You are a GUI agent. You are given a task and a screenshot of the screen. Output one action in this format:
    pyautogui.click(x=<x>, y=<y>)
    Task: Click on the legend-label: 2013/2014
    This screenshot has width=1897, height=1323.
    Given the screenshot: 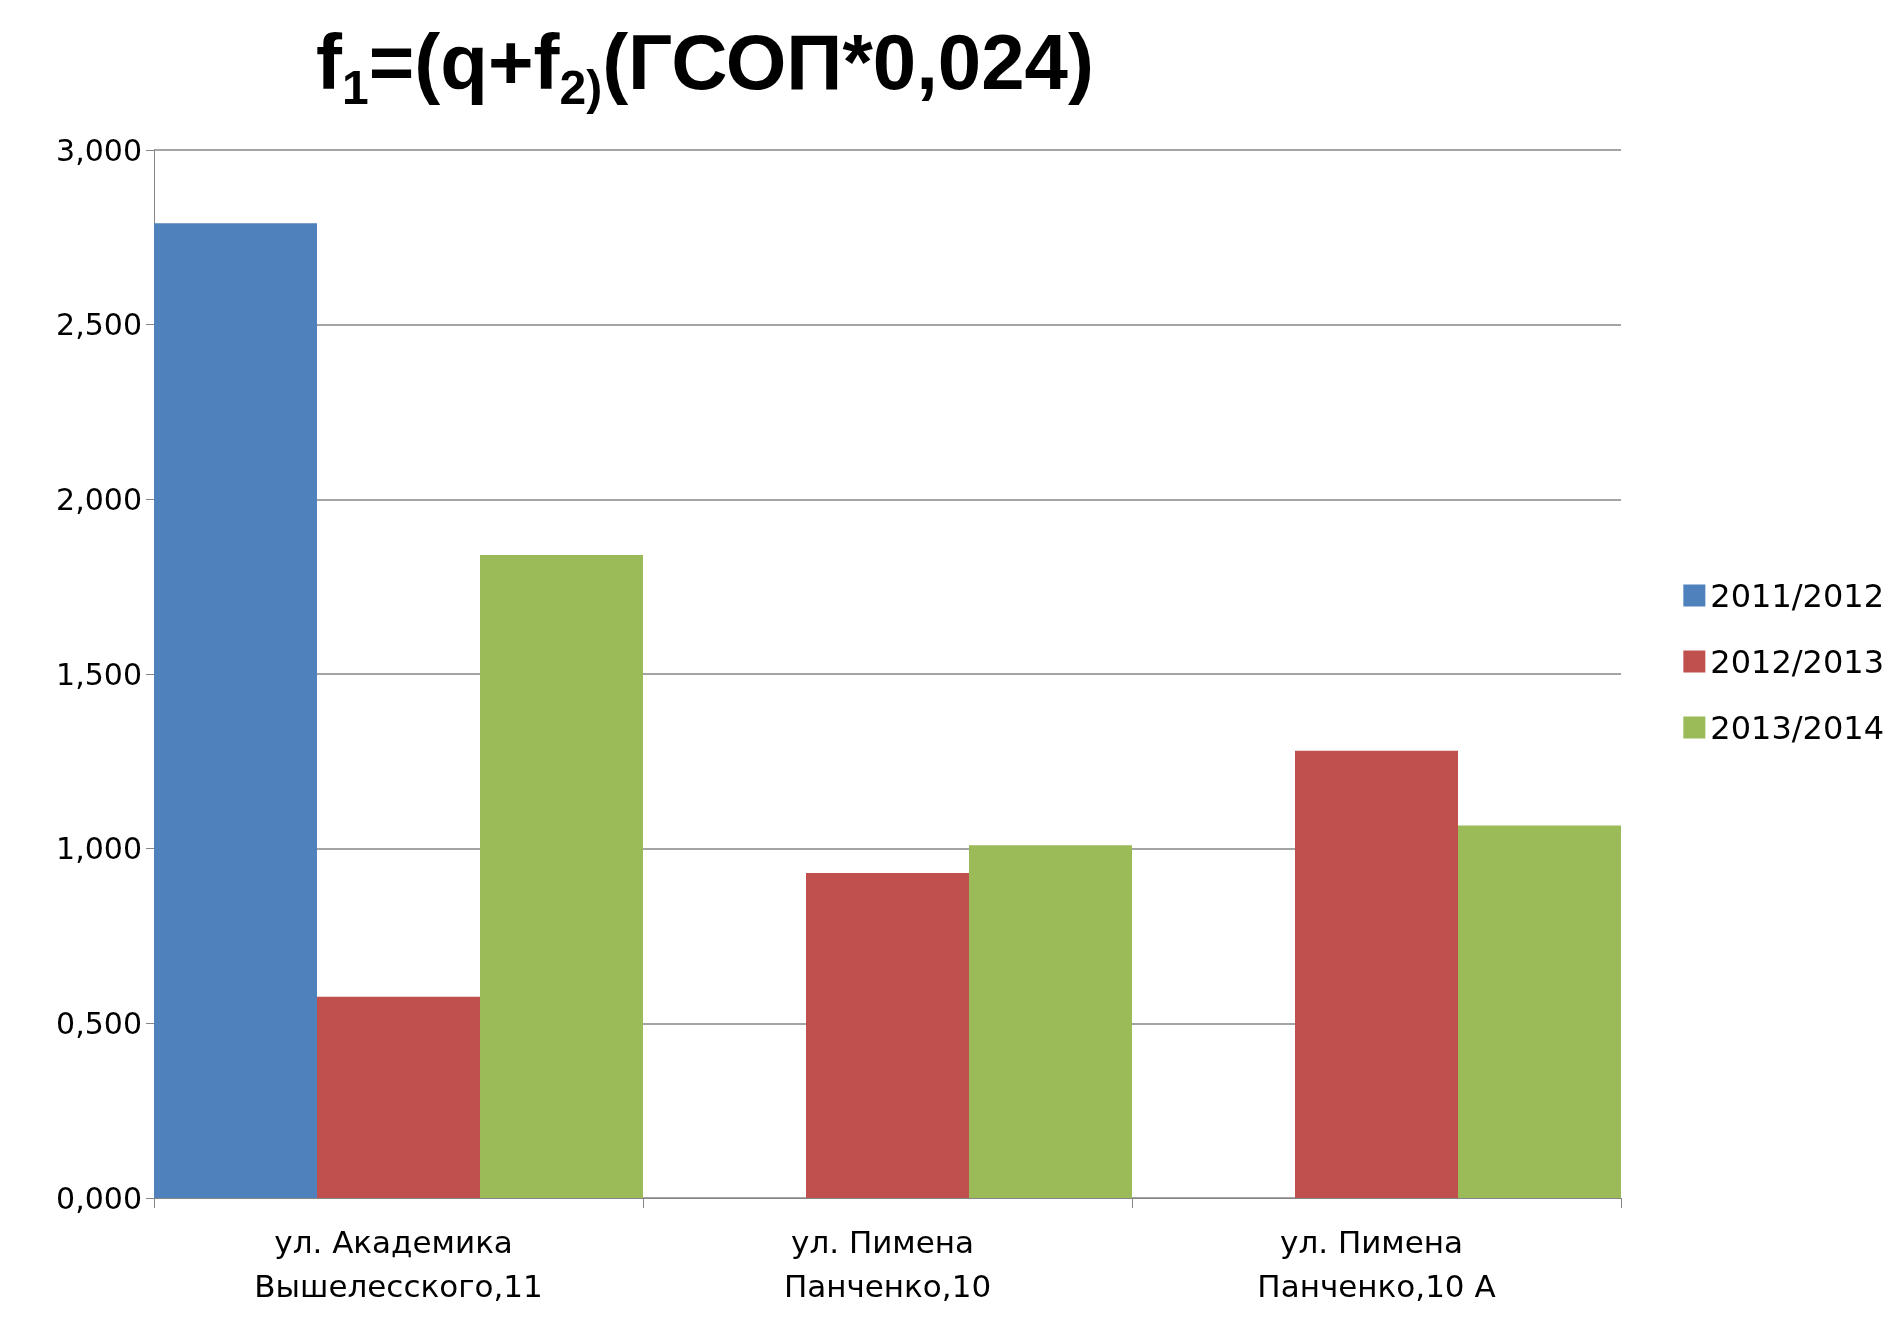 What is the action you would take?
    pyautogui.click(x=1797, y=727)
    